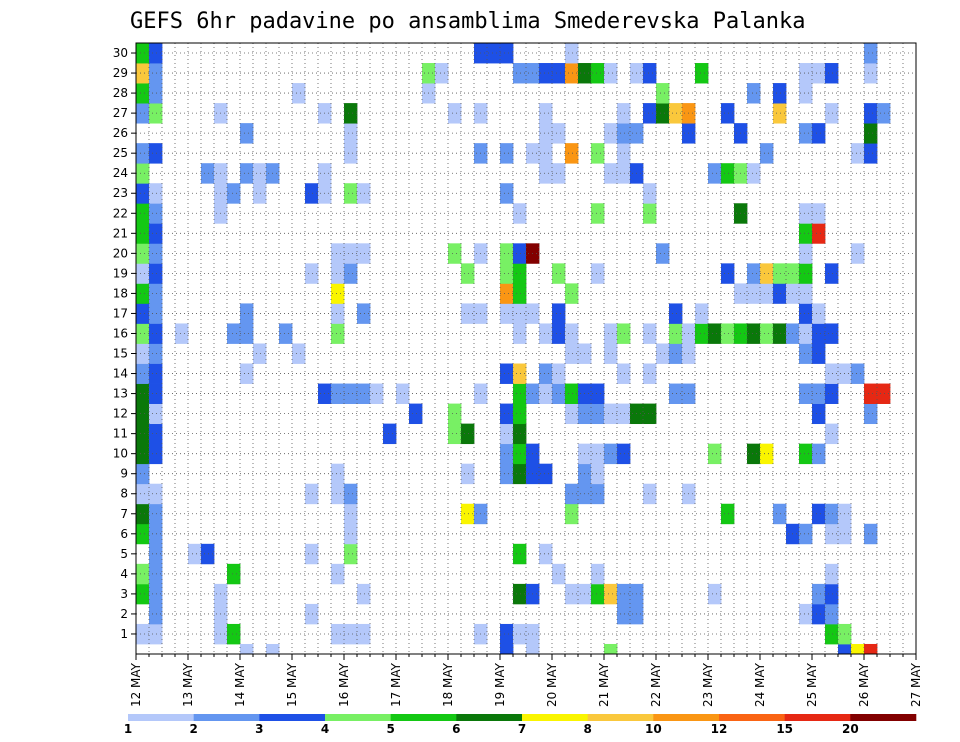 Image resolution: width=960 pixels, height=742 pixels. Describe the element at coordinates (120, 93) in the screenshot. I see `y-tick-label: 28` at that location.